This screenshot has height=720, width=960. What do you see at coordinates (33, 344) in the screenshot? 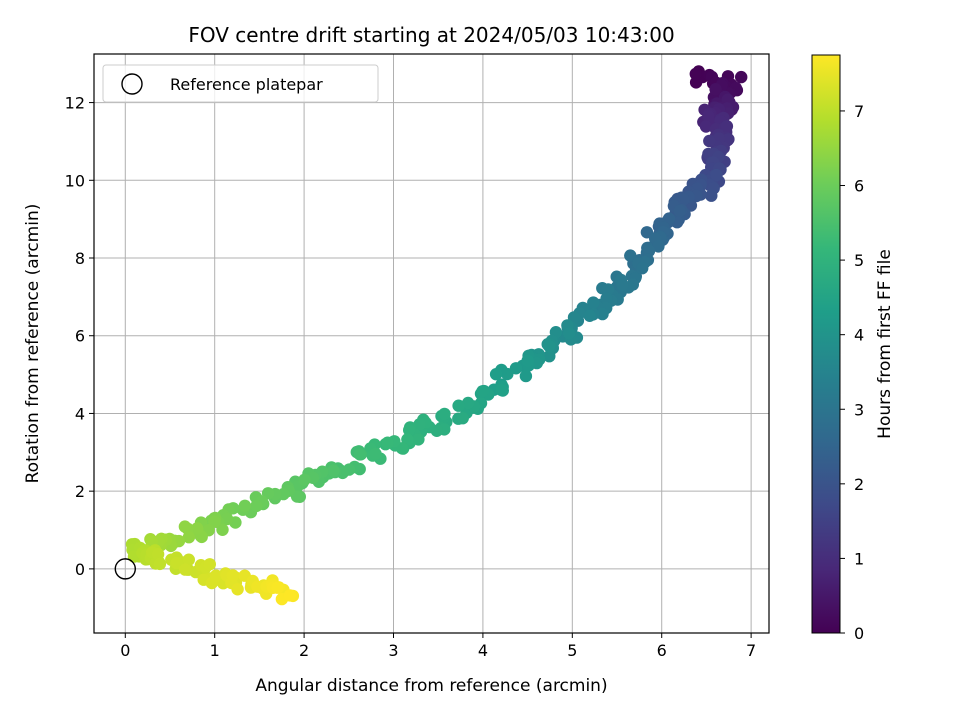
I see `y-axis-label: Rotation from reference (arcmin)` at bounding box center [33, 344].